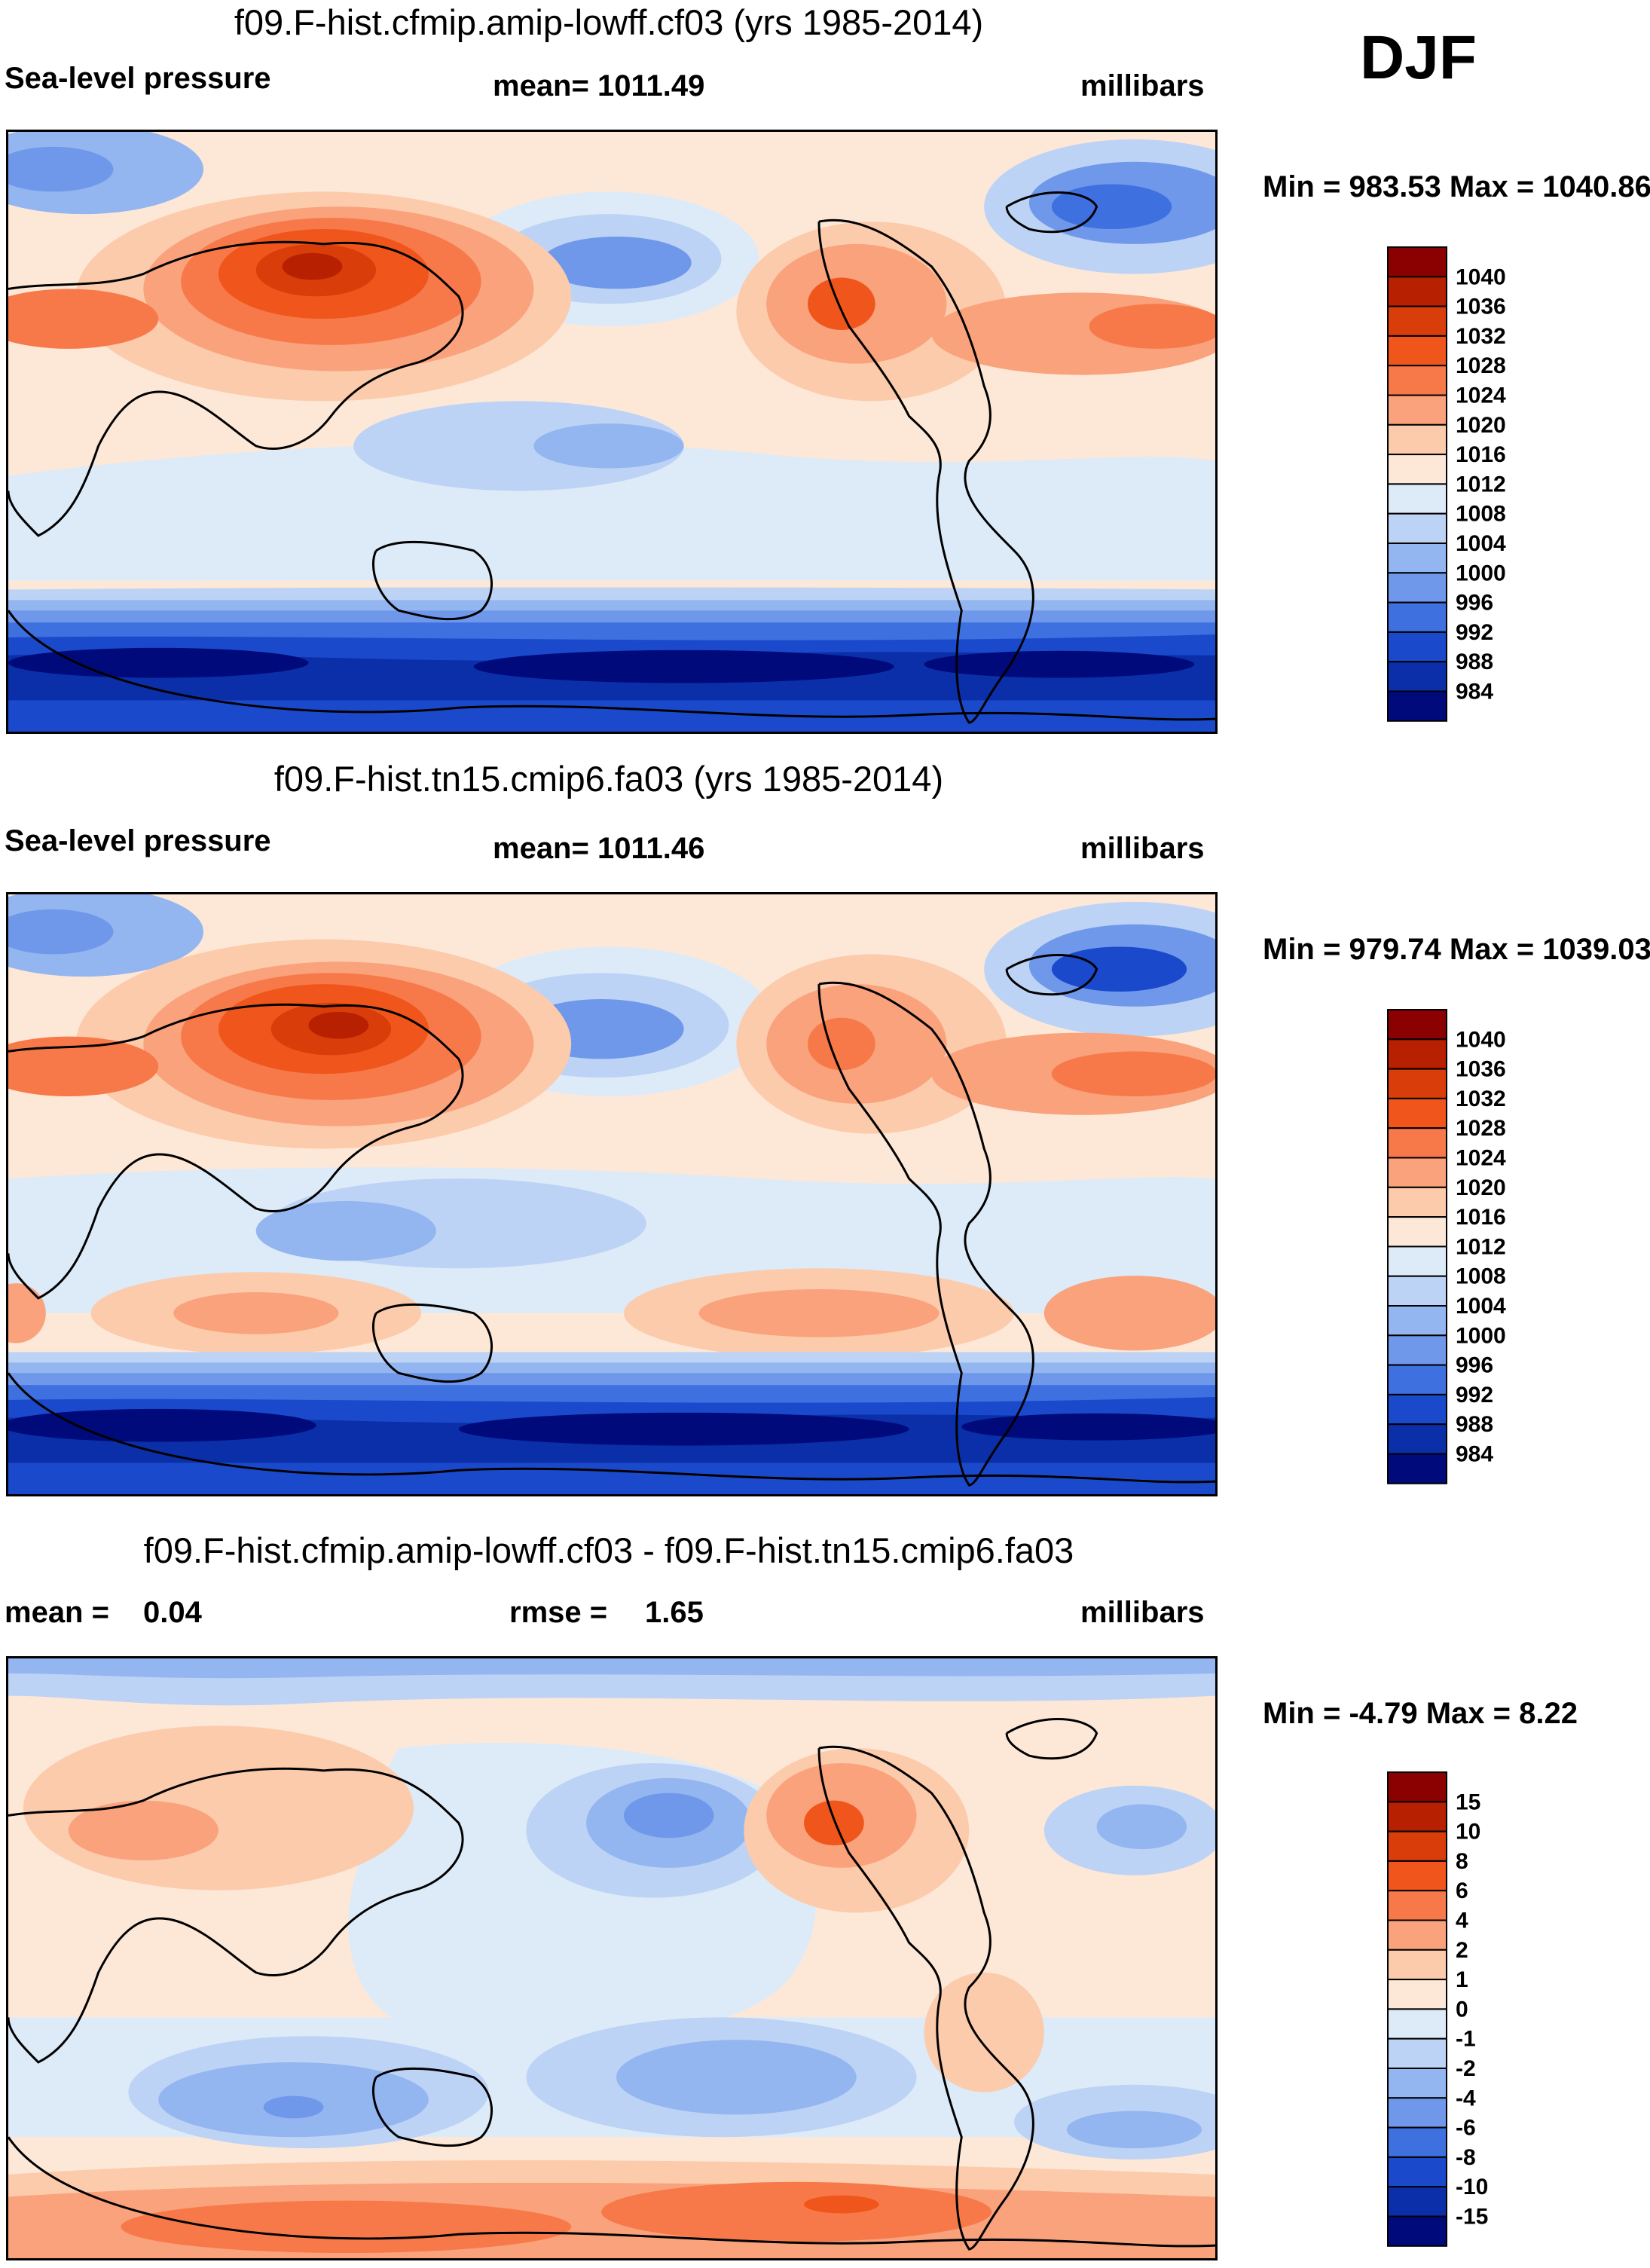 The width and height of the screenshot is (1650, 2268). What do you see at coordinates (1468, 1832) in the screenshot?
I see `colorbar-tick-label: 10` at bounding box center [1468, 1832].